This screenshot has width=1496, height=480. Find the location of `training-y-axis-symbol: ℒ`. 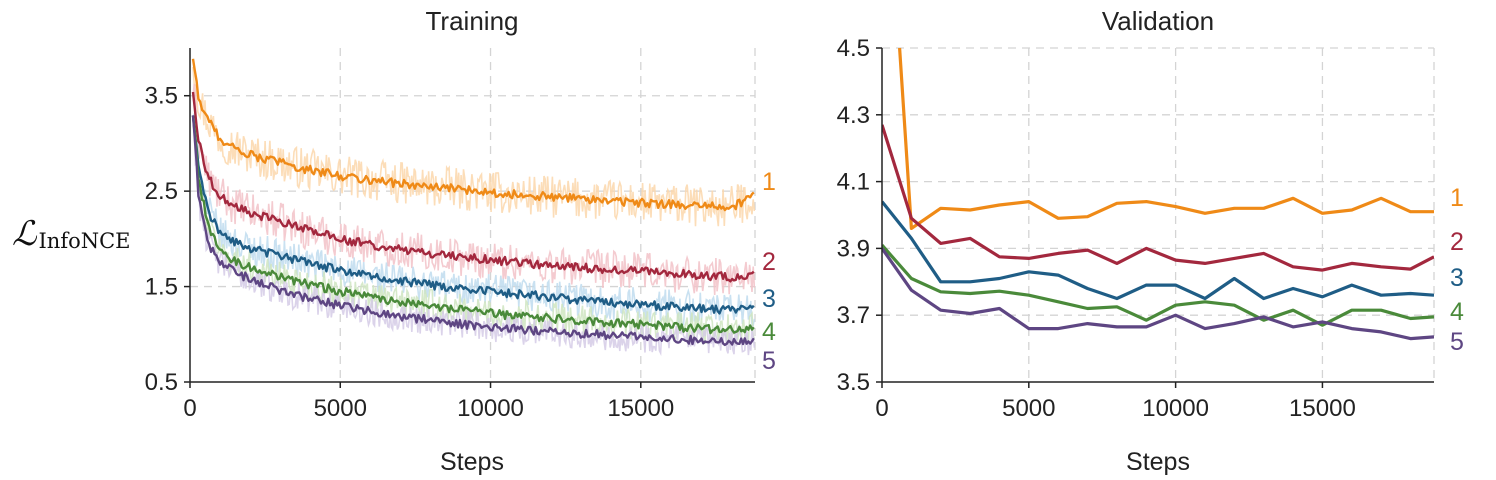

training-y-axis-symbol: ℒ is located at coordinates (25, 234).